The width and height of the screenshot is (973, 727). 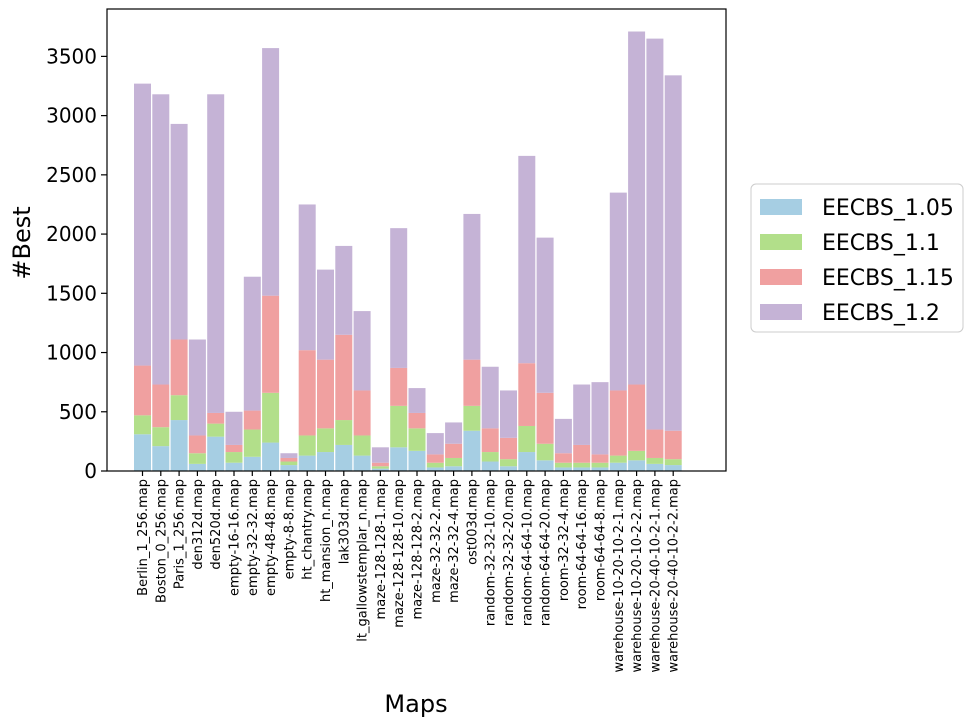 What do you see at coordinates (418, 549) in the screenshot?
I see `x-tick-label-15: maze-128-128-2.map` at bounding box center [418, 549].